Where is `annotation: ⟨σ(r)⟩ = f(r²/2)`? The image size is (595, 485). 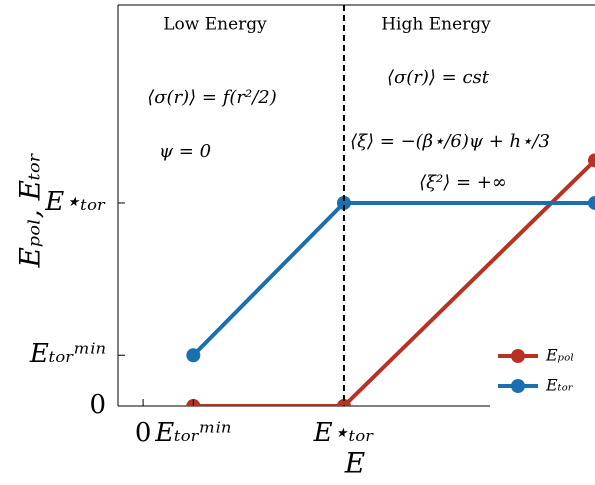 annotation: ⟨σ(r)⟩ = f(r²/2) is located at coordinates (212, 97).